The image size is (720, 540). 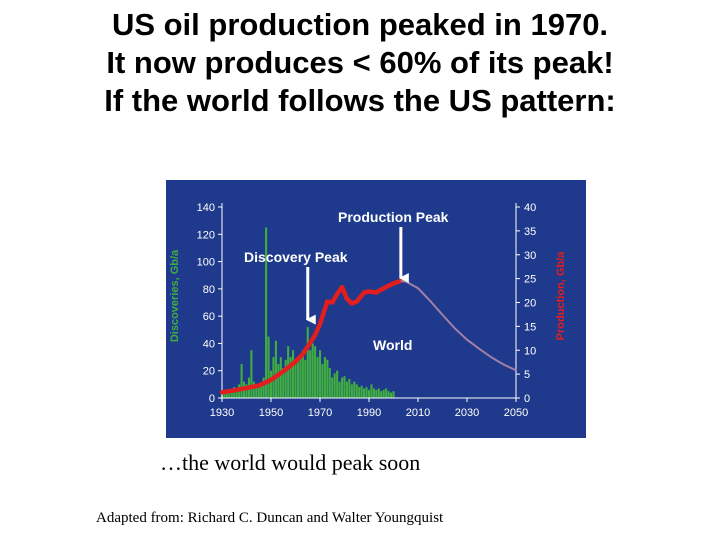 I want to click on y-tick-label-right: 10, so click(x=530, y=351).